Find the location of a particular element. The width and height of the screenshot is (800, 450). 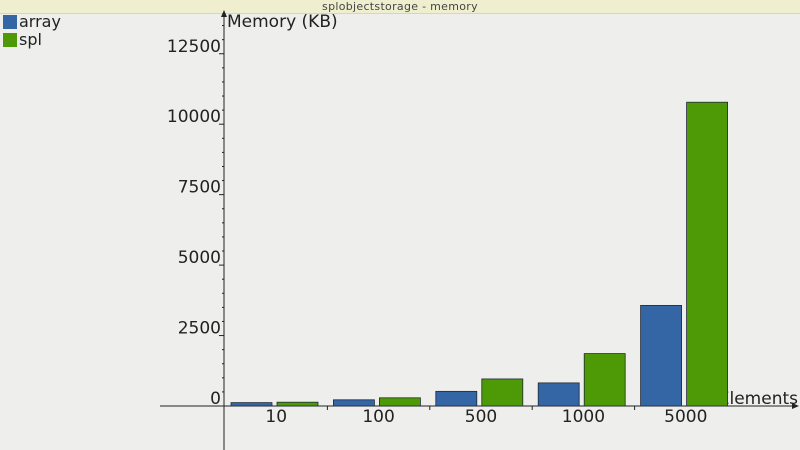

y-tick-label: 0 is located at coordinates (215, 399).